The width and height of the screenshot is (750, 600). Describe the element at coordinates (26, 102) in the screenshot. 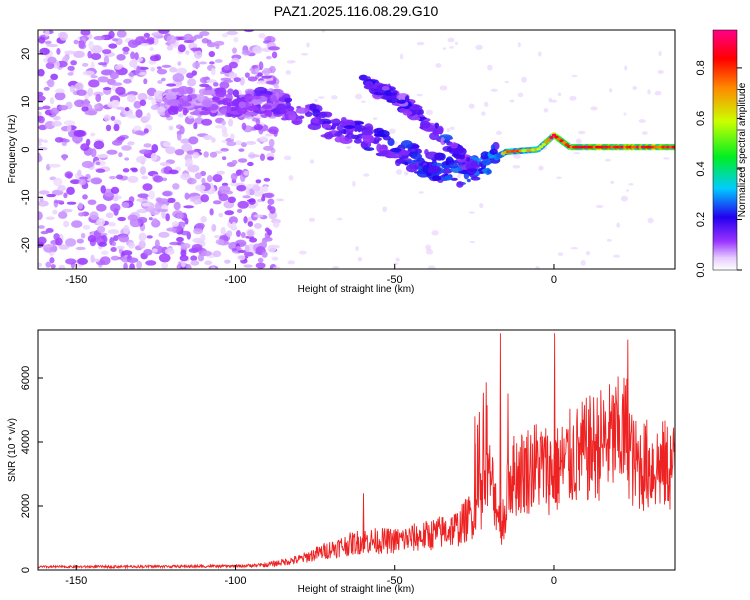

I see `y-tick-label: 10` at that location.